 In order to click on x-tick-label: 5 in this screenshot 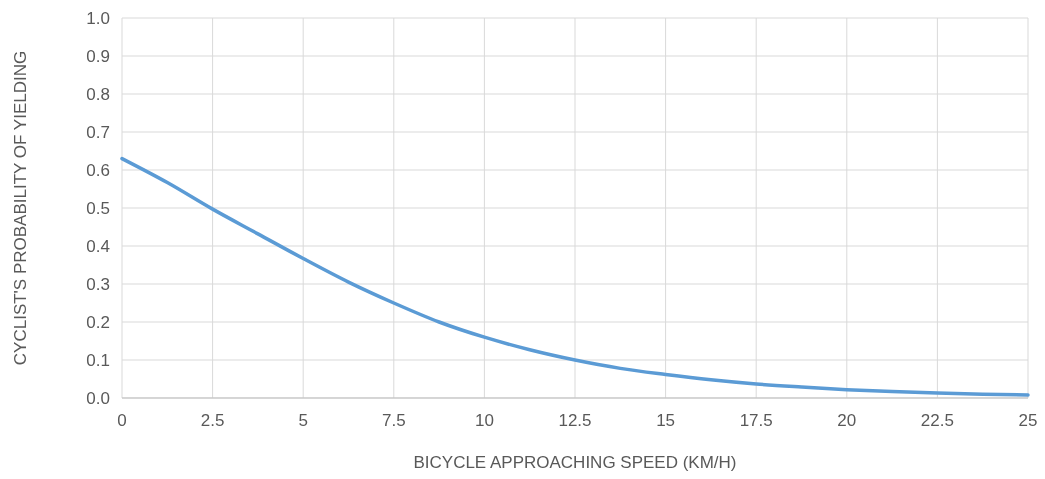, I will do `click(303, 420)`.